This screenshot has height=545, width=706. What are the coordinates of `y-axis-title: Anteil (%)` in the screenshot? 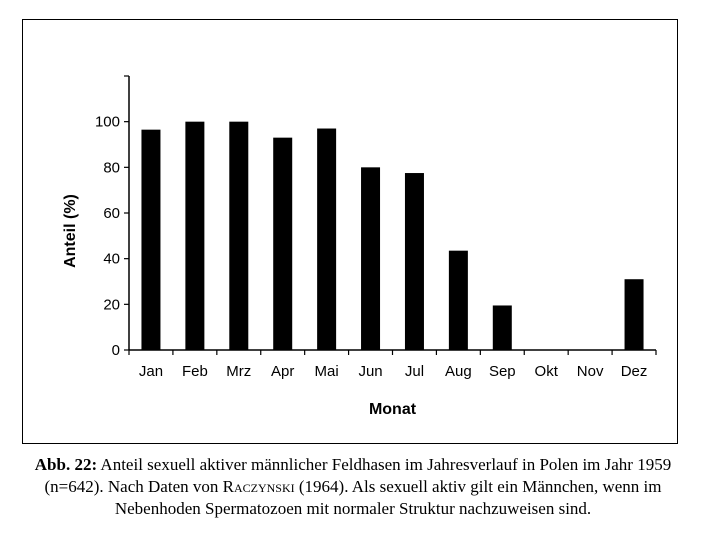 It's located at (70, 231).